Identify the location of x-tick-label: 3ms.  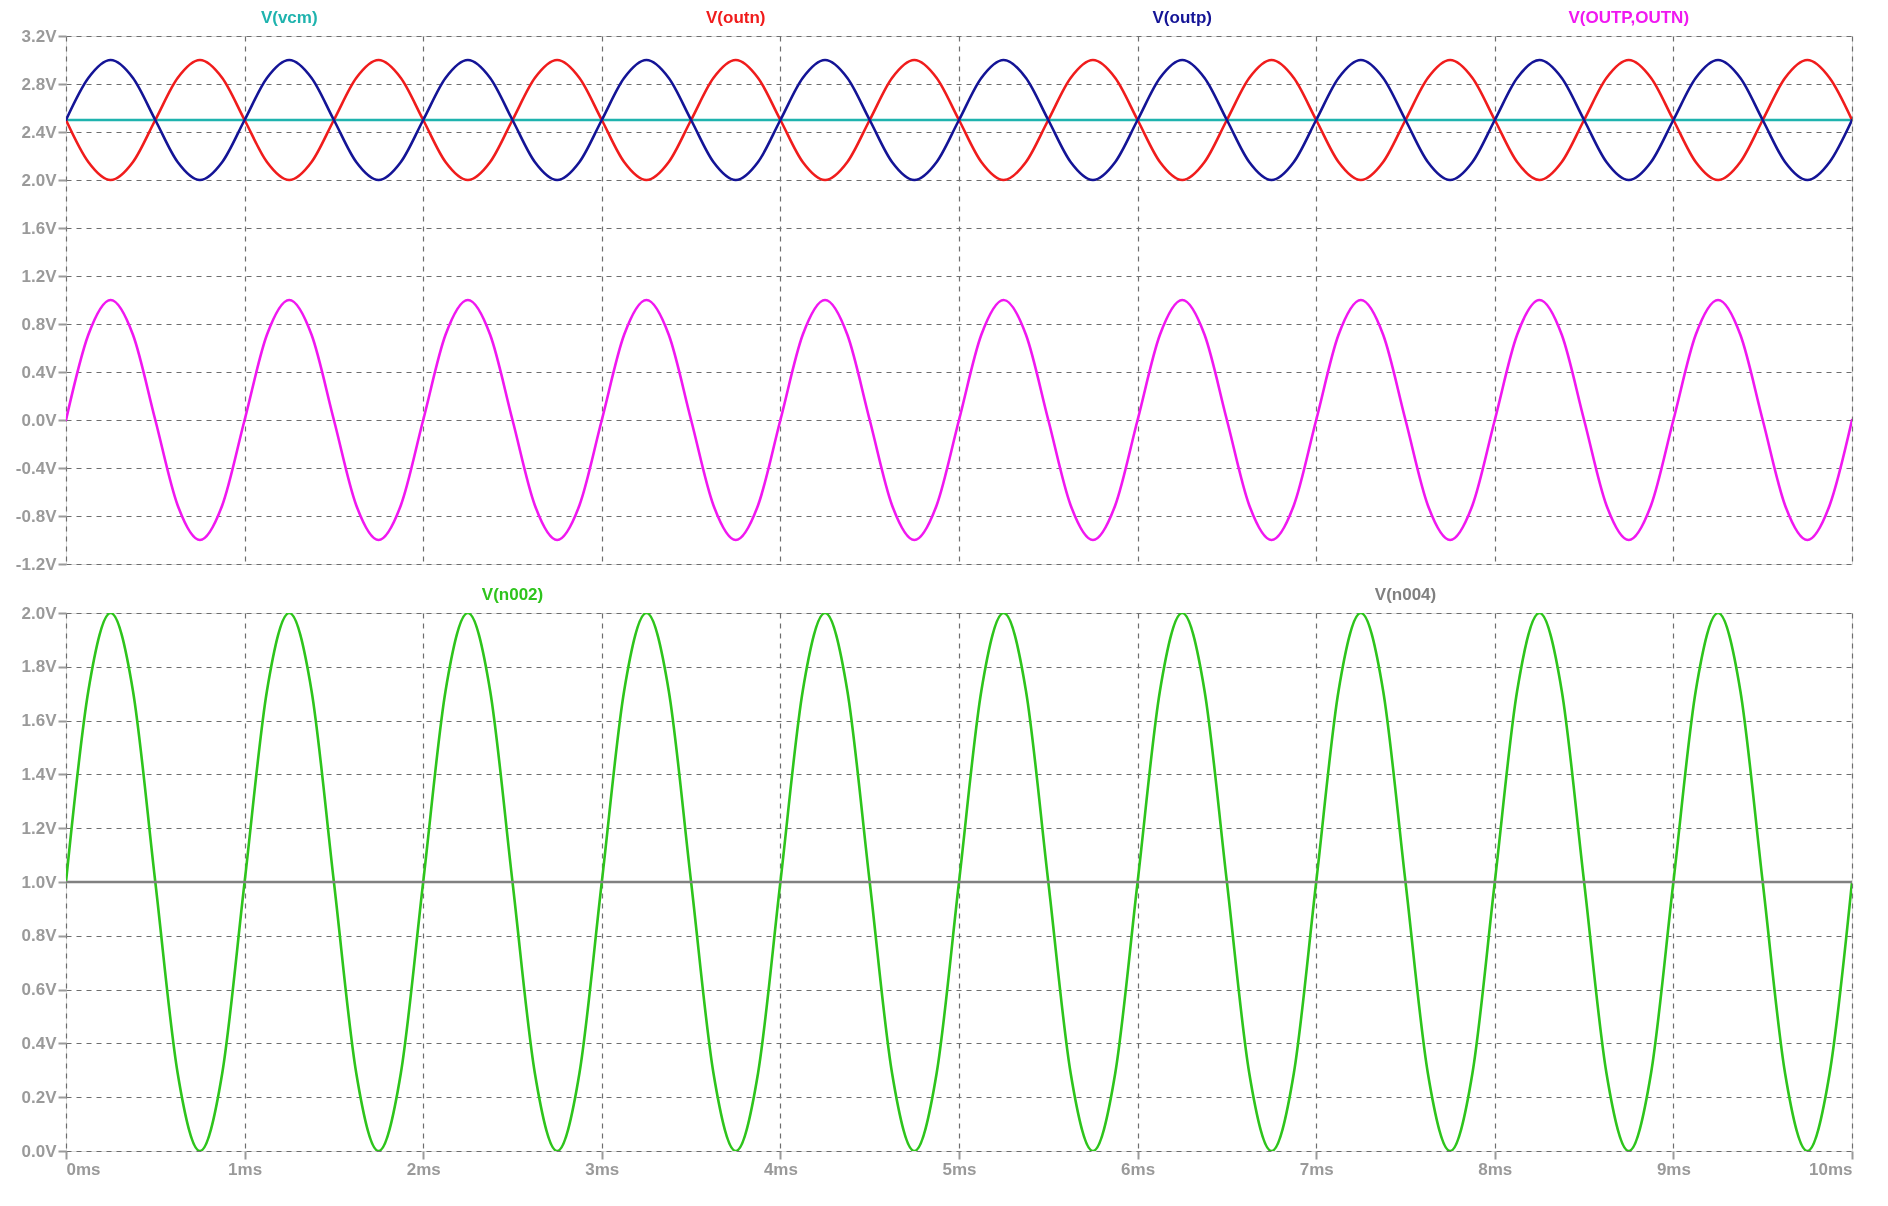
(602, 1169).